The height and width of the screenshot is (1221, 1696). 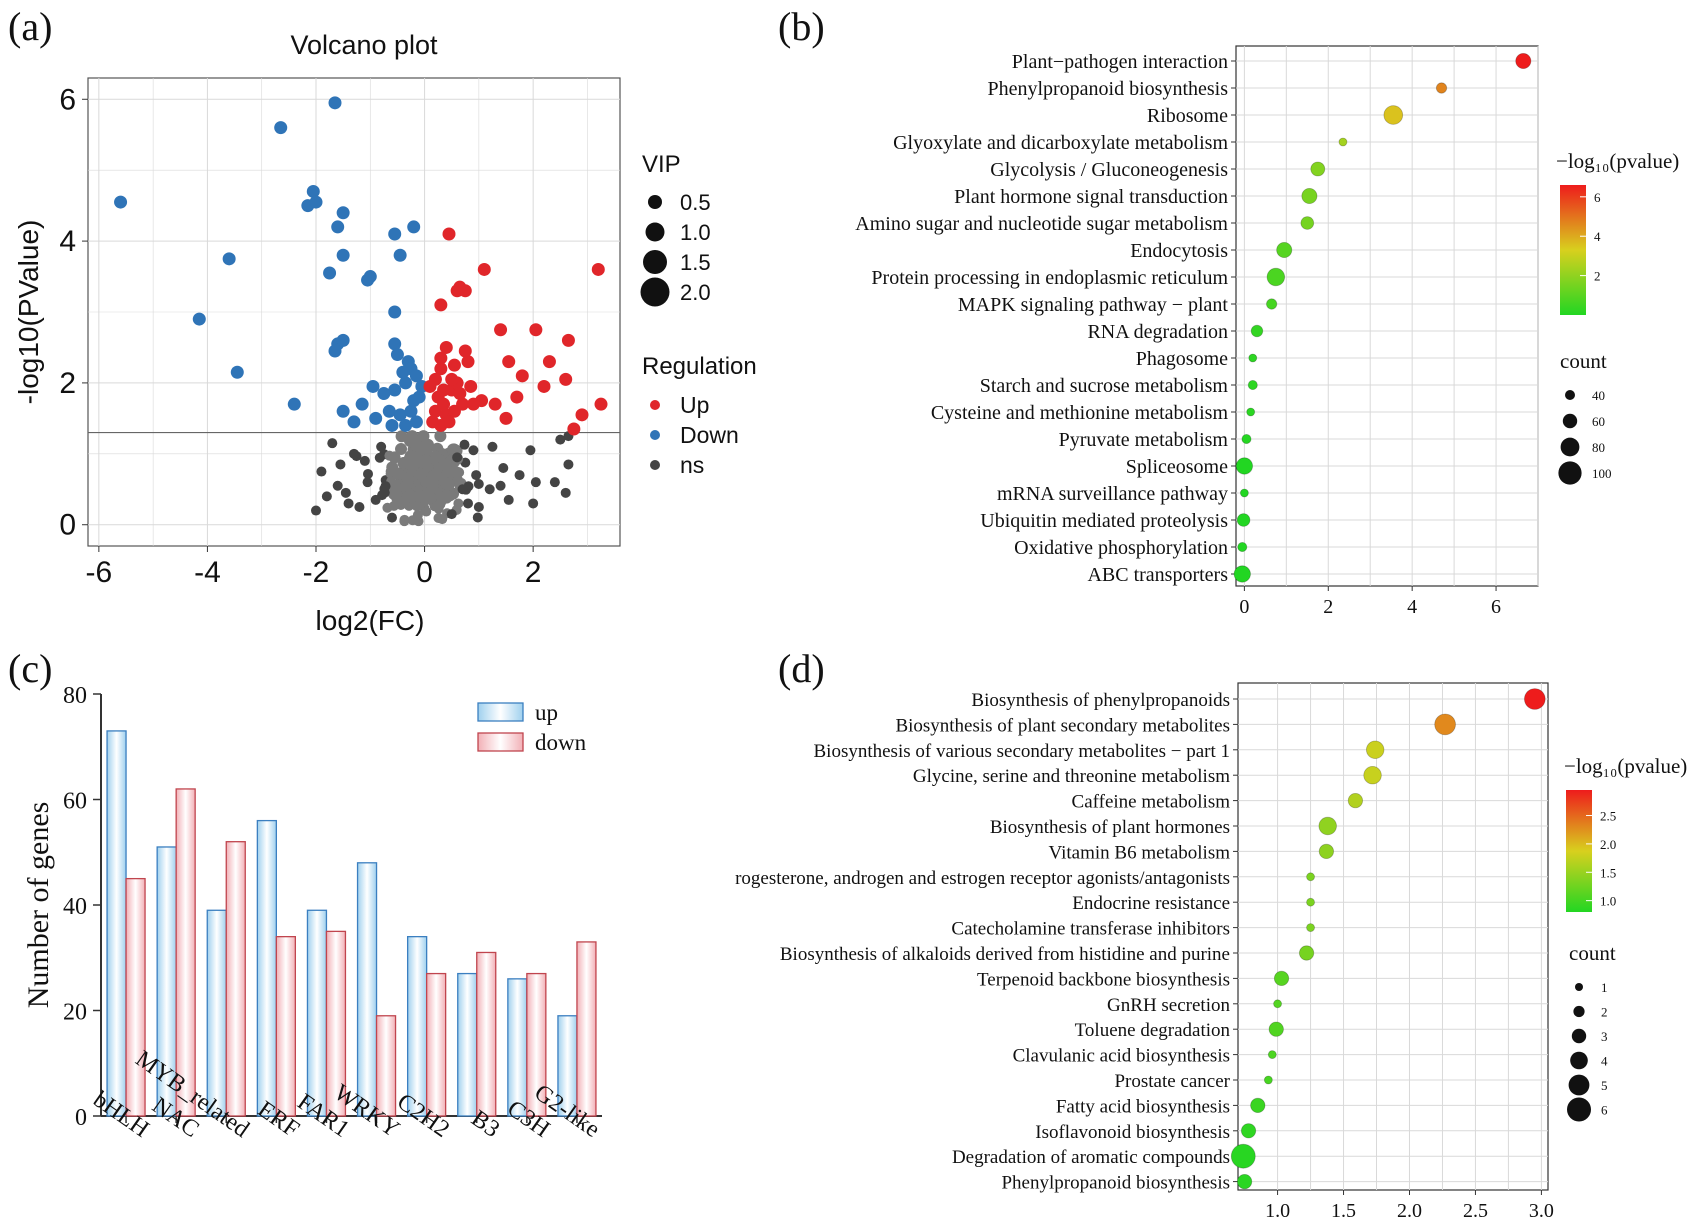 What do you see at coordinates (1132, 1132) in the screenshot?
I see `category-label: Isoflavonoid biosynthesis` at bounding box center [1132, 1132].